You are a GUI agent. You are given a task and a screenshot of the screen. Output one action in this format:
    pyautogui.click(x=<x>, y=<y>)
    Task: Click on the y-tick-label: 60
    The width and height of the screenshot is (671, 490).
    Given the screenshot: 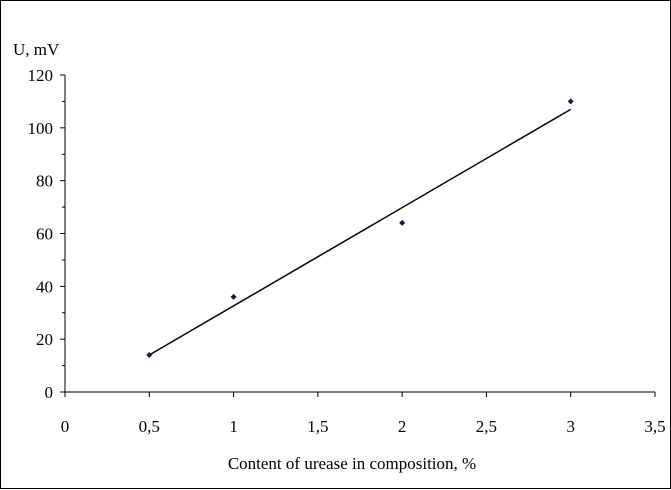 What is the action you would take?
    pyautogui.click(x=44, y=234)
    